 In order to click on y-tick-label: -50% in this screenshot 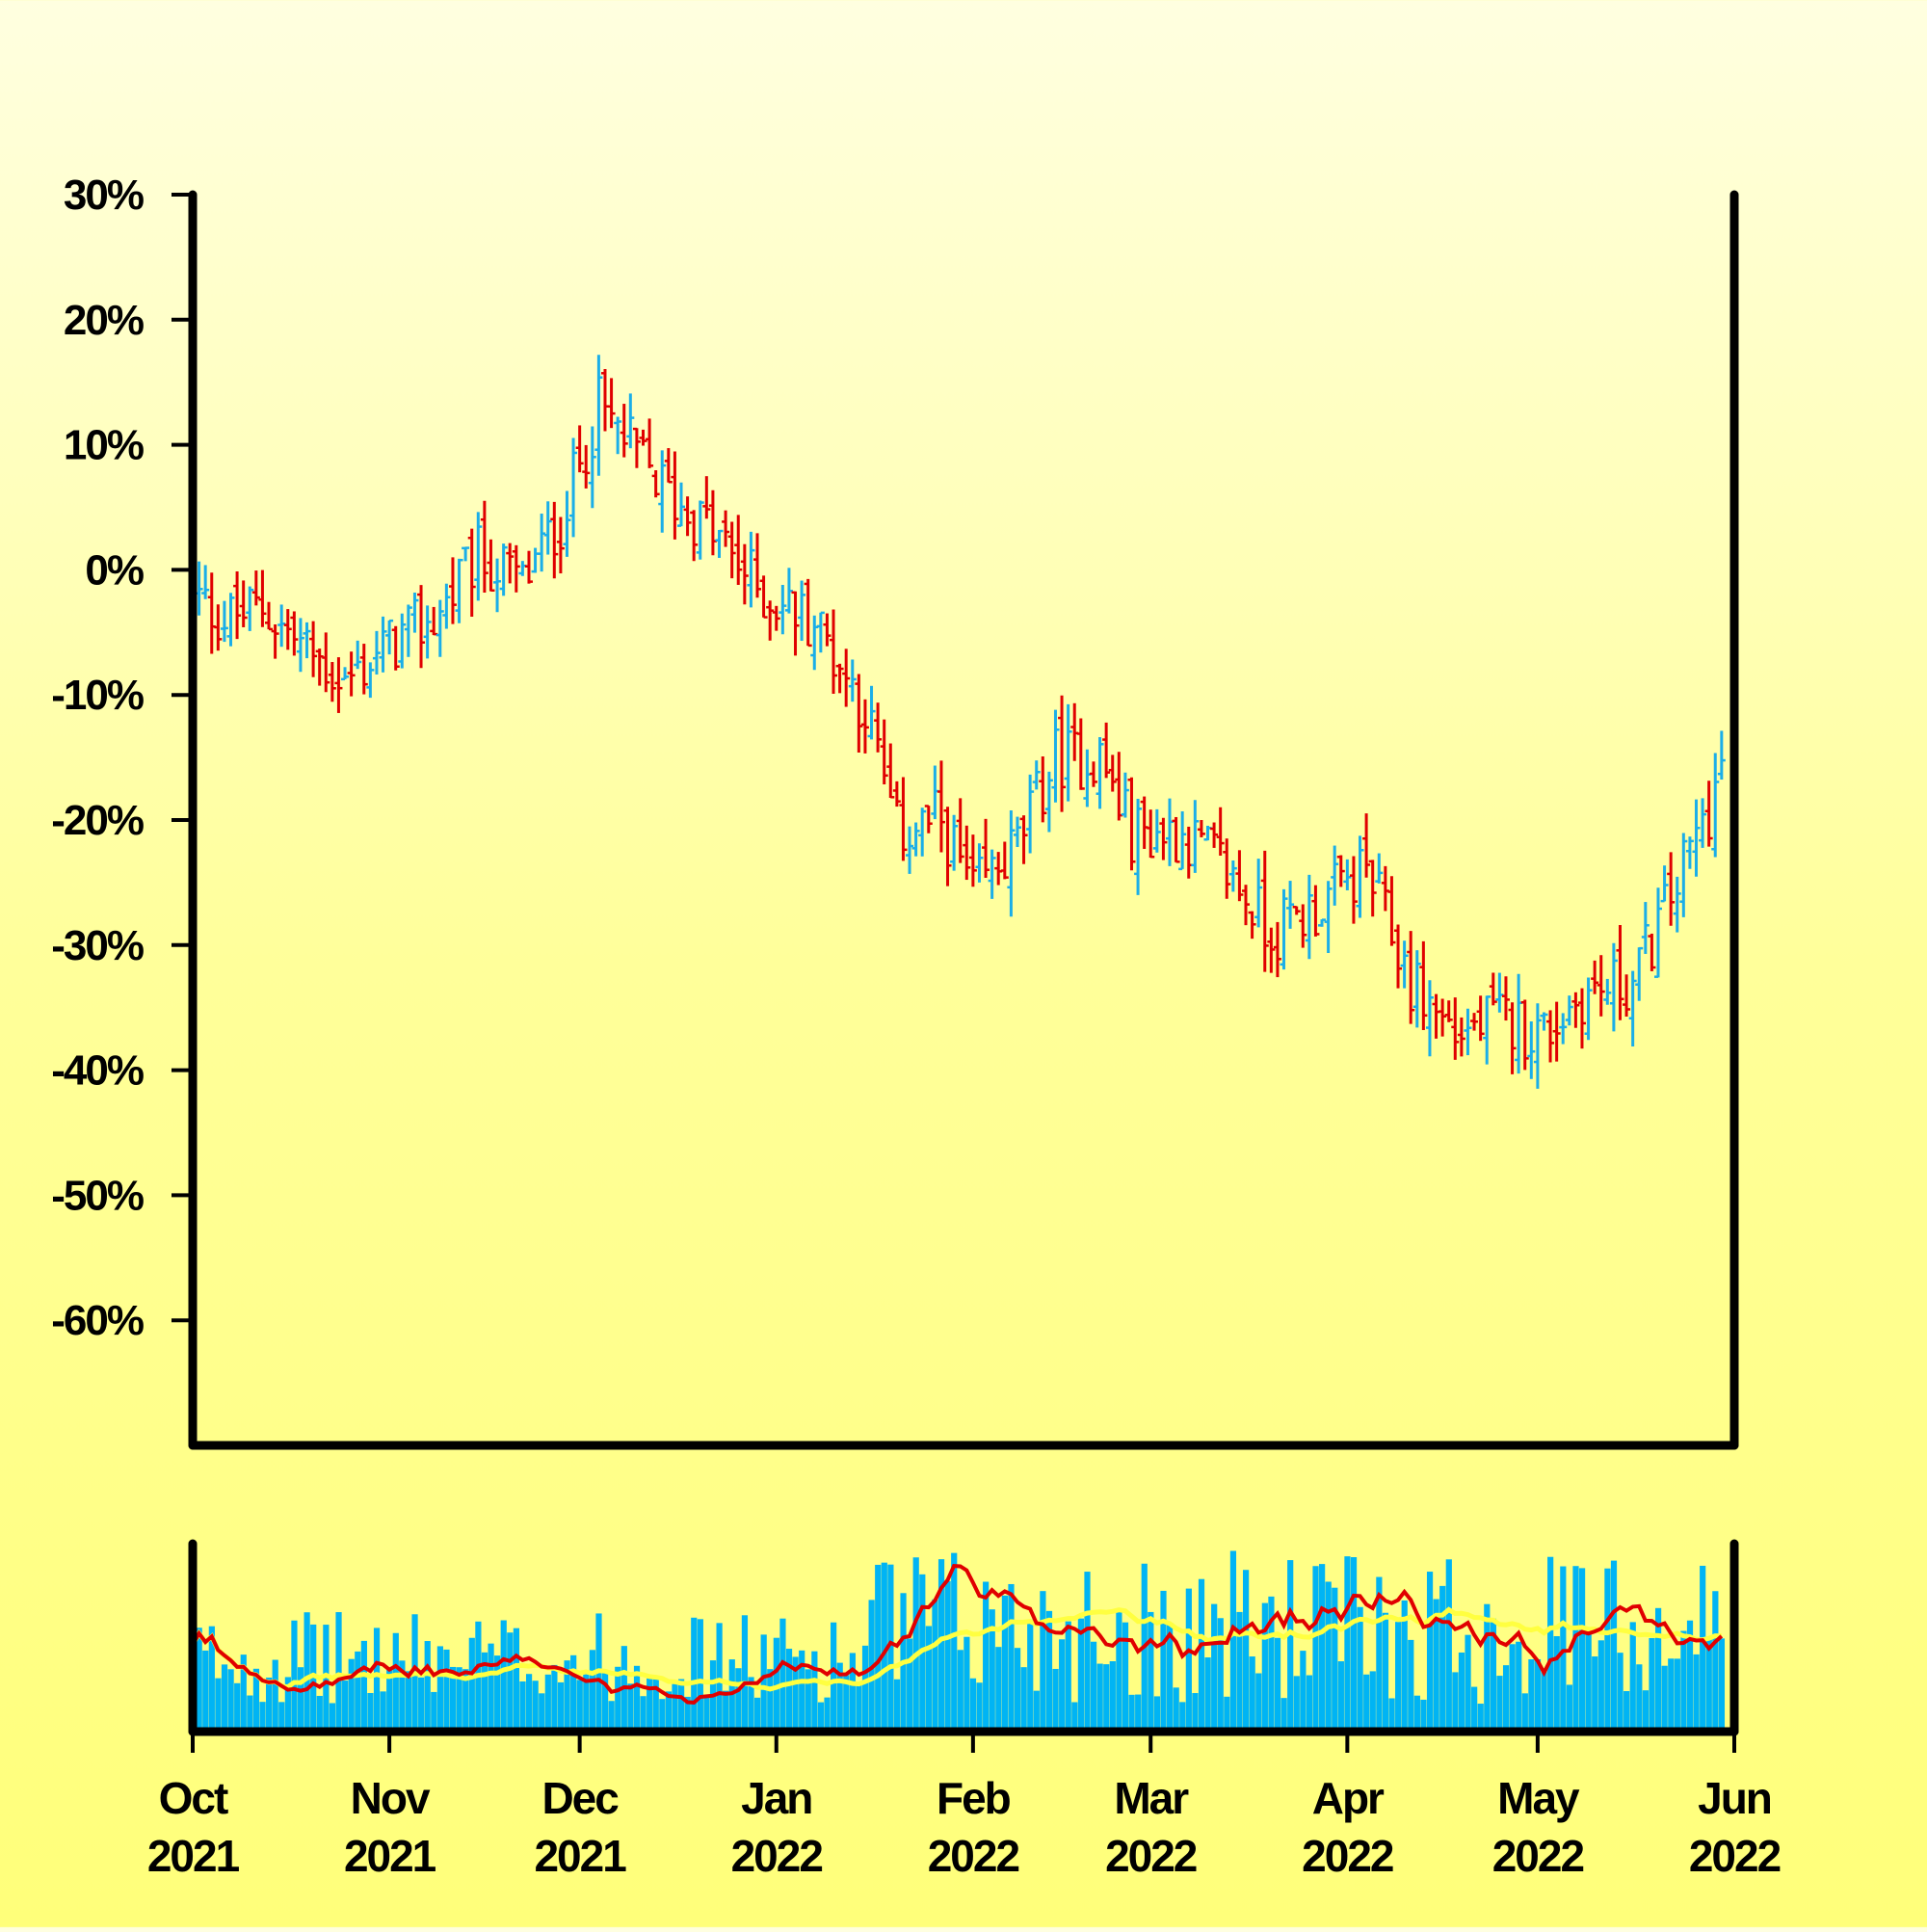, I will do `click(97, 1195)`.